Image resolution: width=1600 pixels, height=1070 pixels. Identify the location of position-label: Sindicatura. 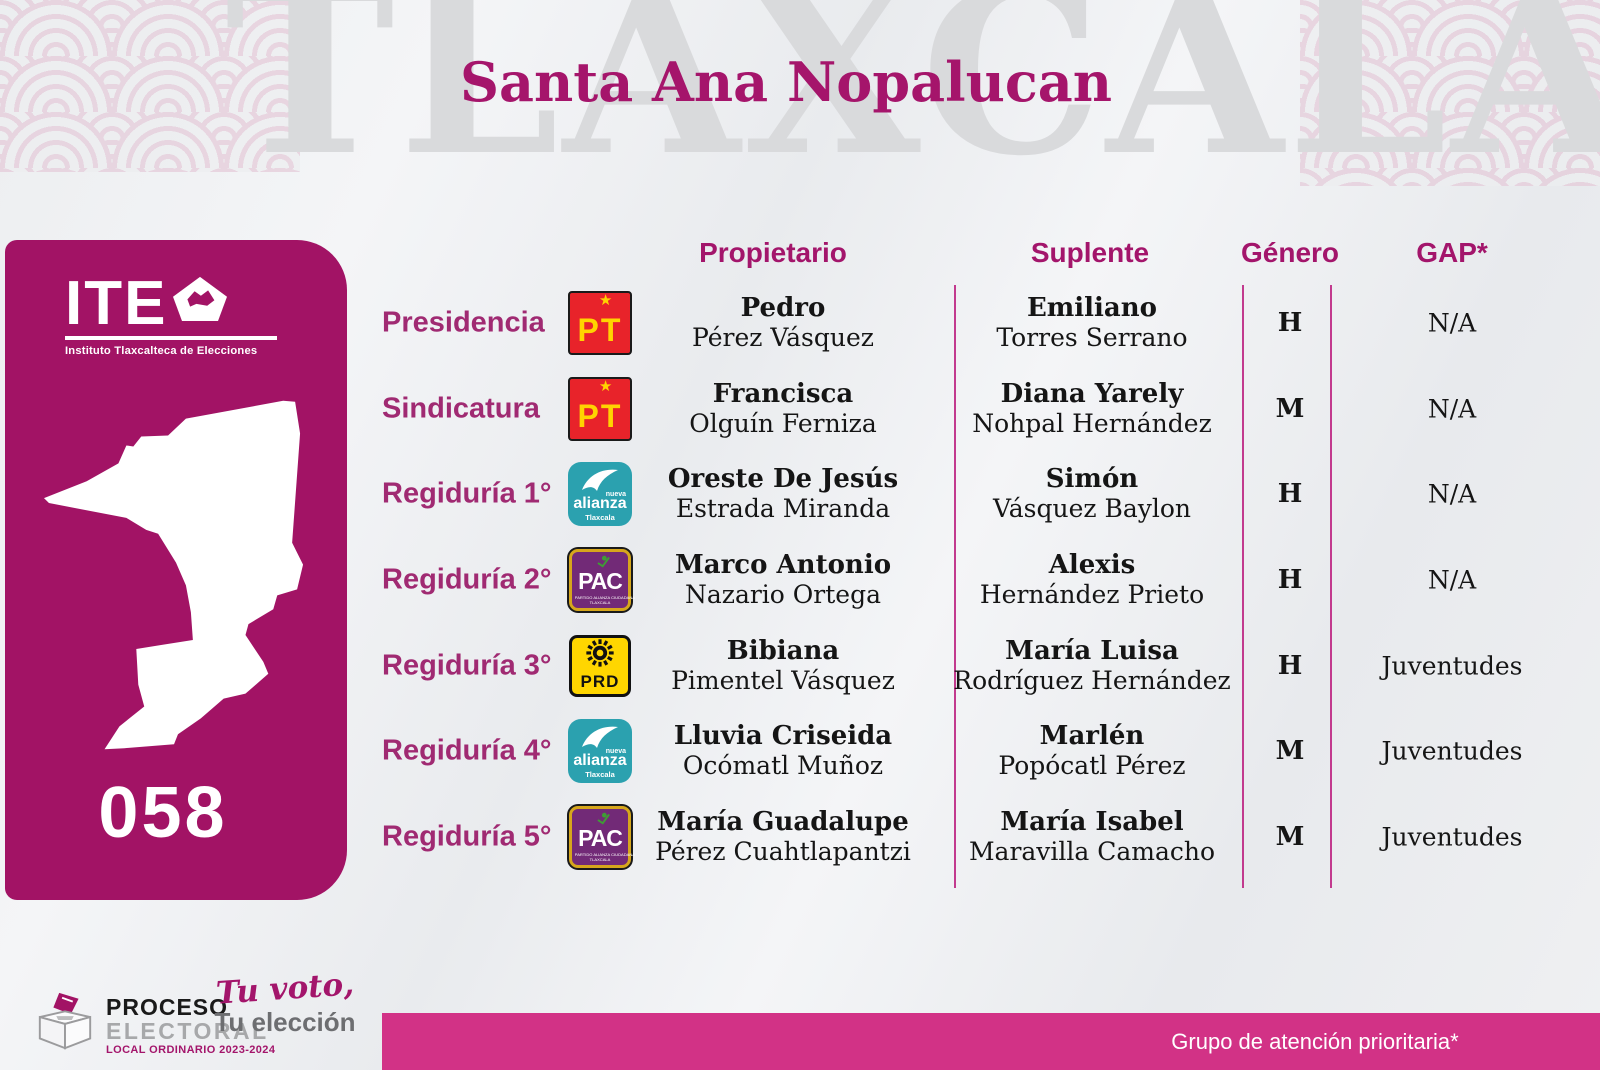
(461, 408).